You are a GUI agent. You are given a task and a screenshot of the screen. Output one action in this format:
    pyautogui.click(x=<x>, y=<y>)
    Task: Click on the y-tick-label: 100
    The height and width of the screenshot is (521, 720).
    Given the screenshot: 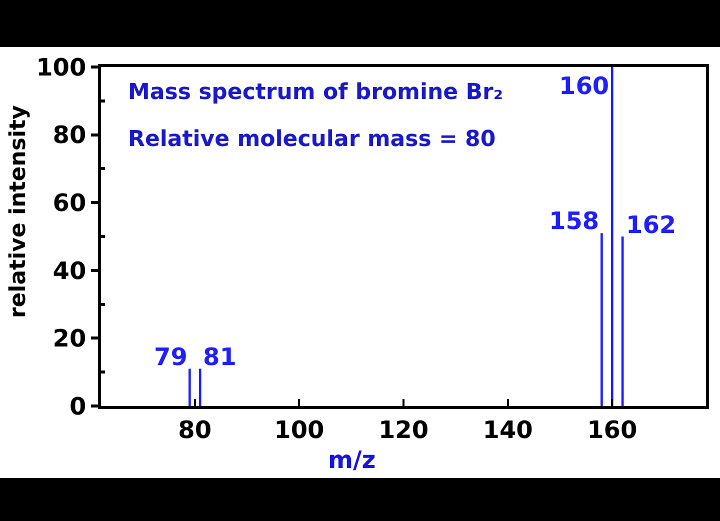 What is the action you would take?
    pyautogui.click(x=61, y=67)
    